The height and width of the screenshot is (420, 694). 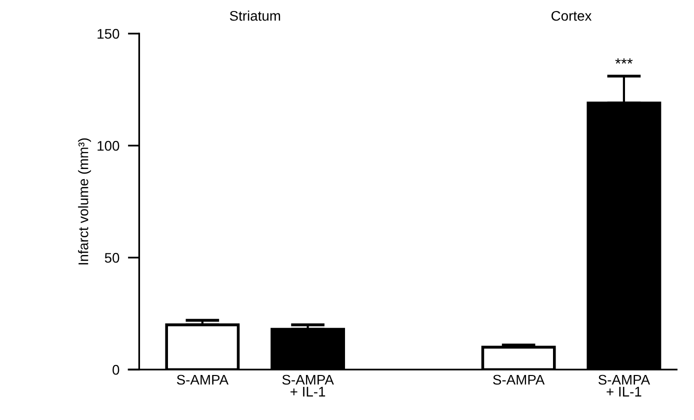 I want to click on text: Striatum, so click(x=255, y=15).